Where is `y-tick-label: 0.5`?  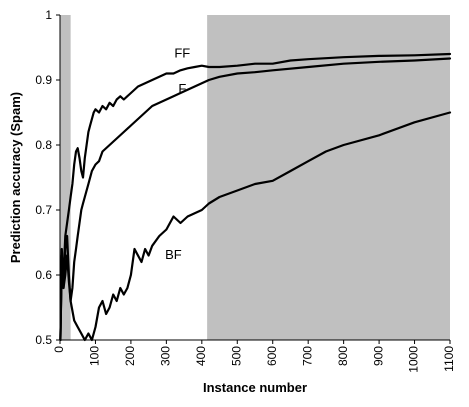 y-tick-label: 0.5 is located at coordinates (43, 340).